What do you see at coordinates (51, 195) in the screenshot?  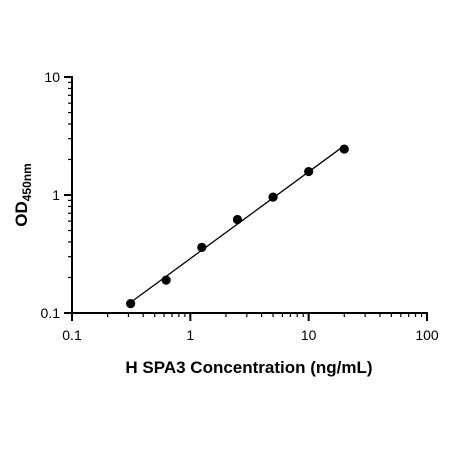 I see `y-tick-labels: 0.1 1 10` at bounding box center [51, 195].